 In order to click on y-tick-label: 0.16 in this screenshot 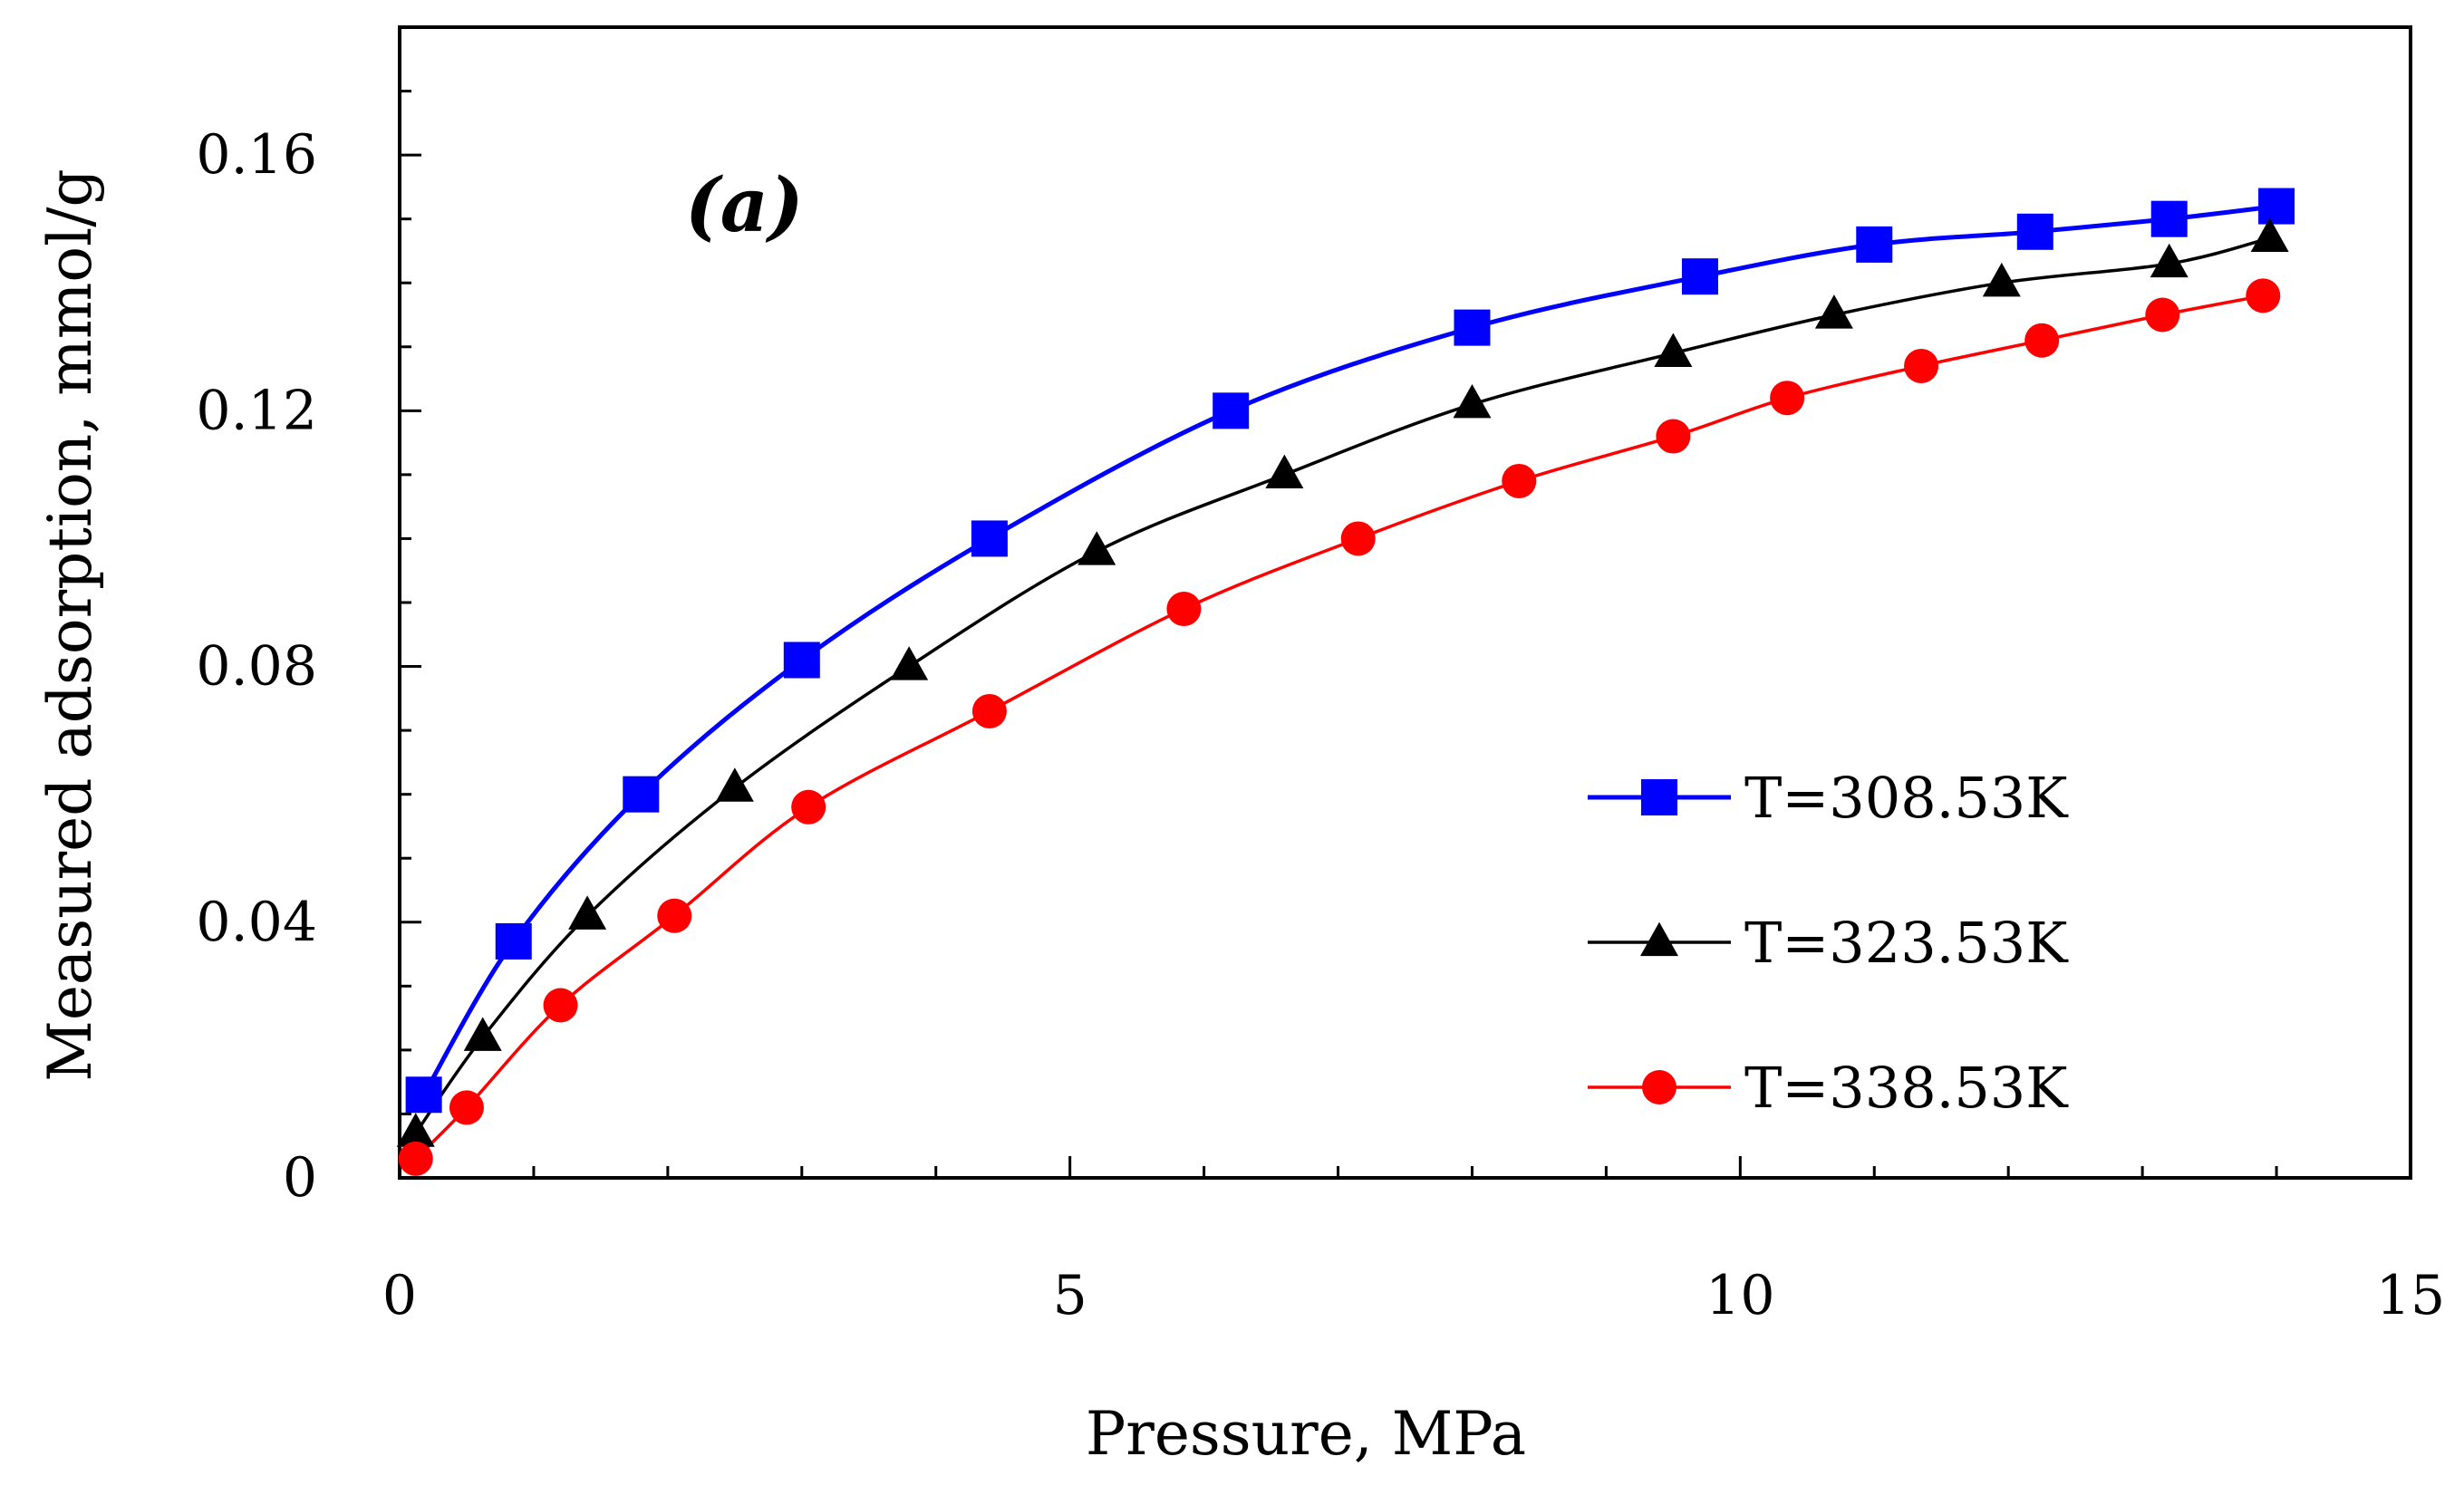, I will do `click(256, 155)`.